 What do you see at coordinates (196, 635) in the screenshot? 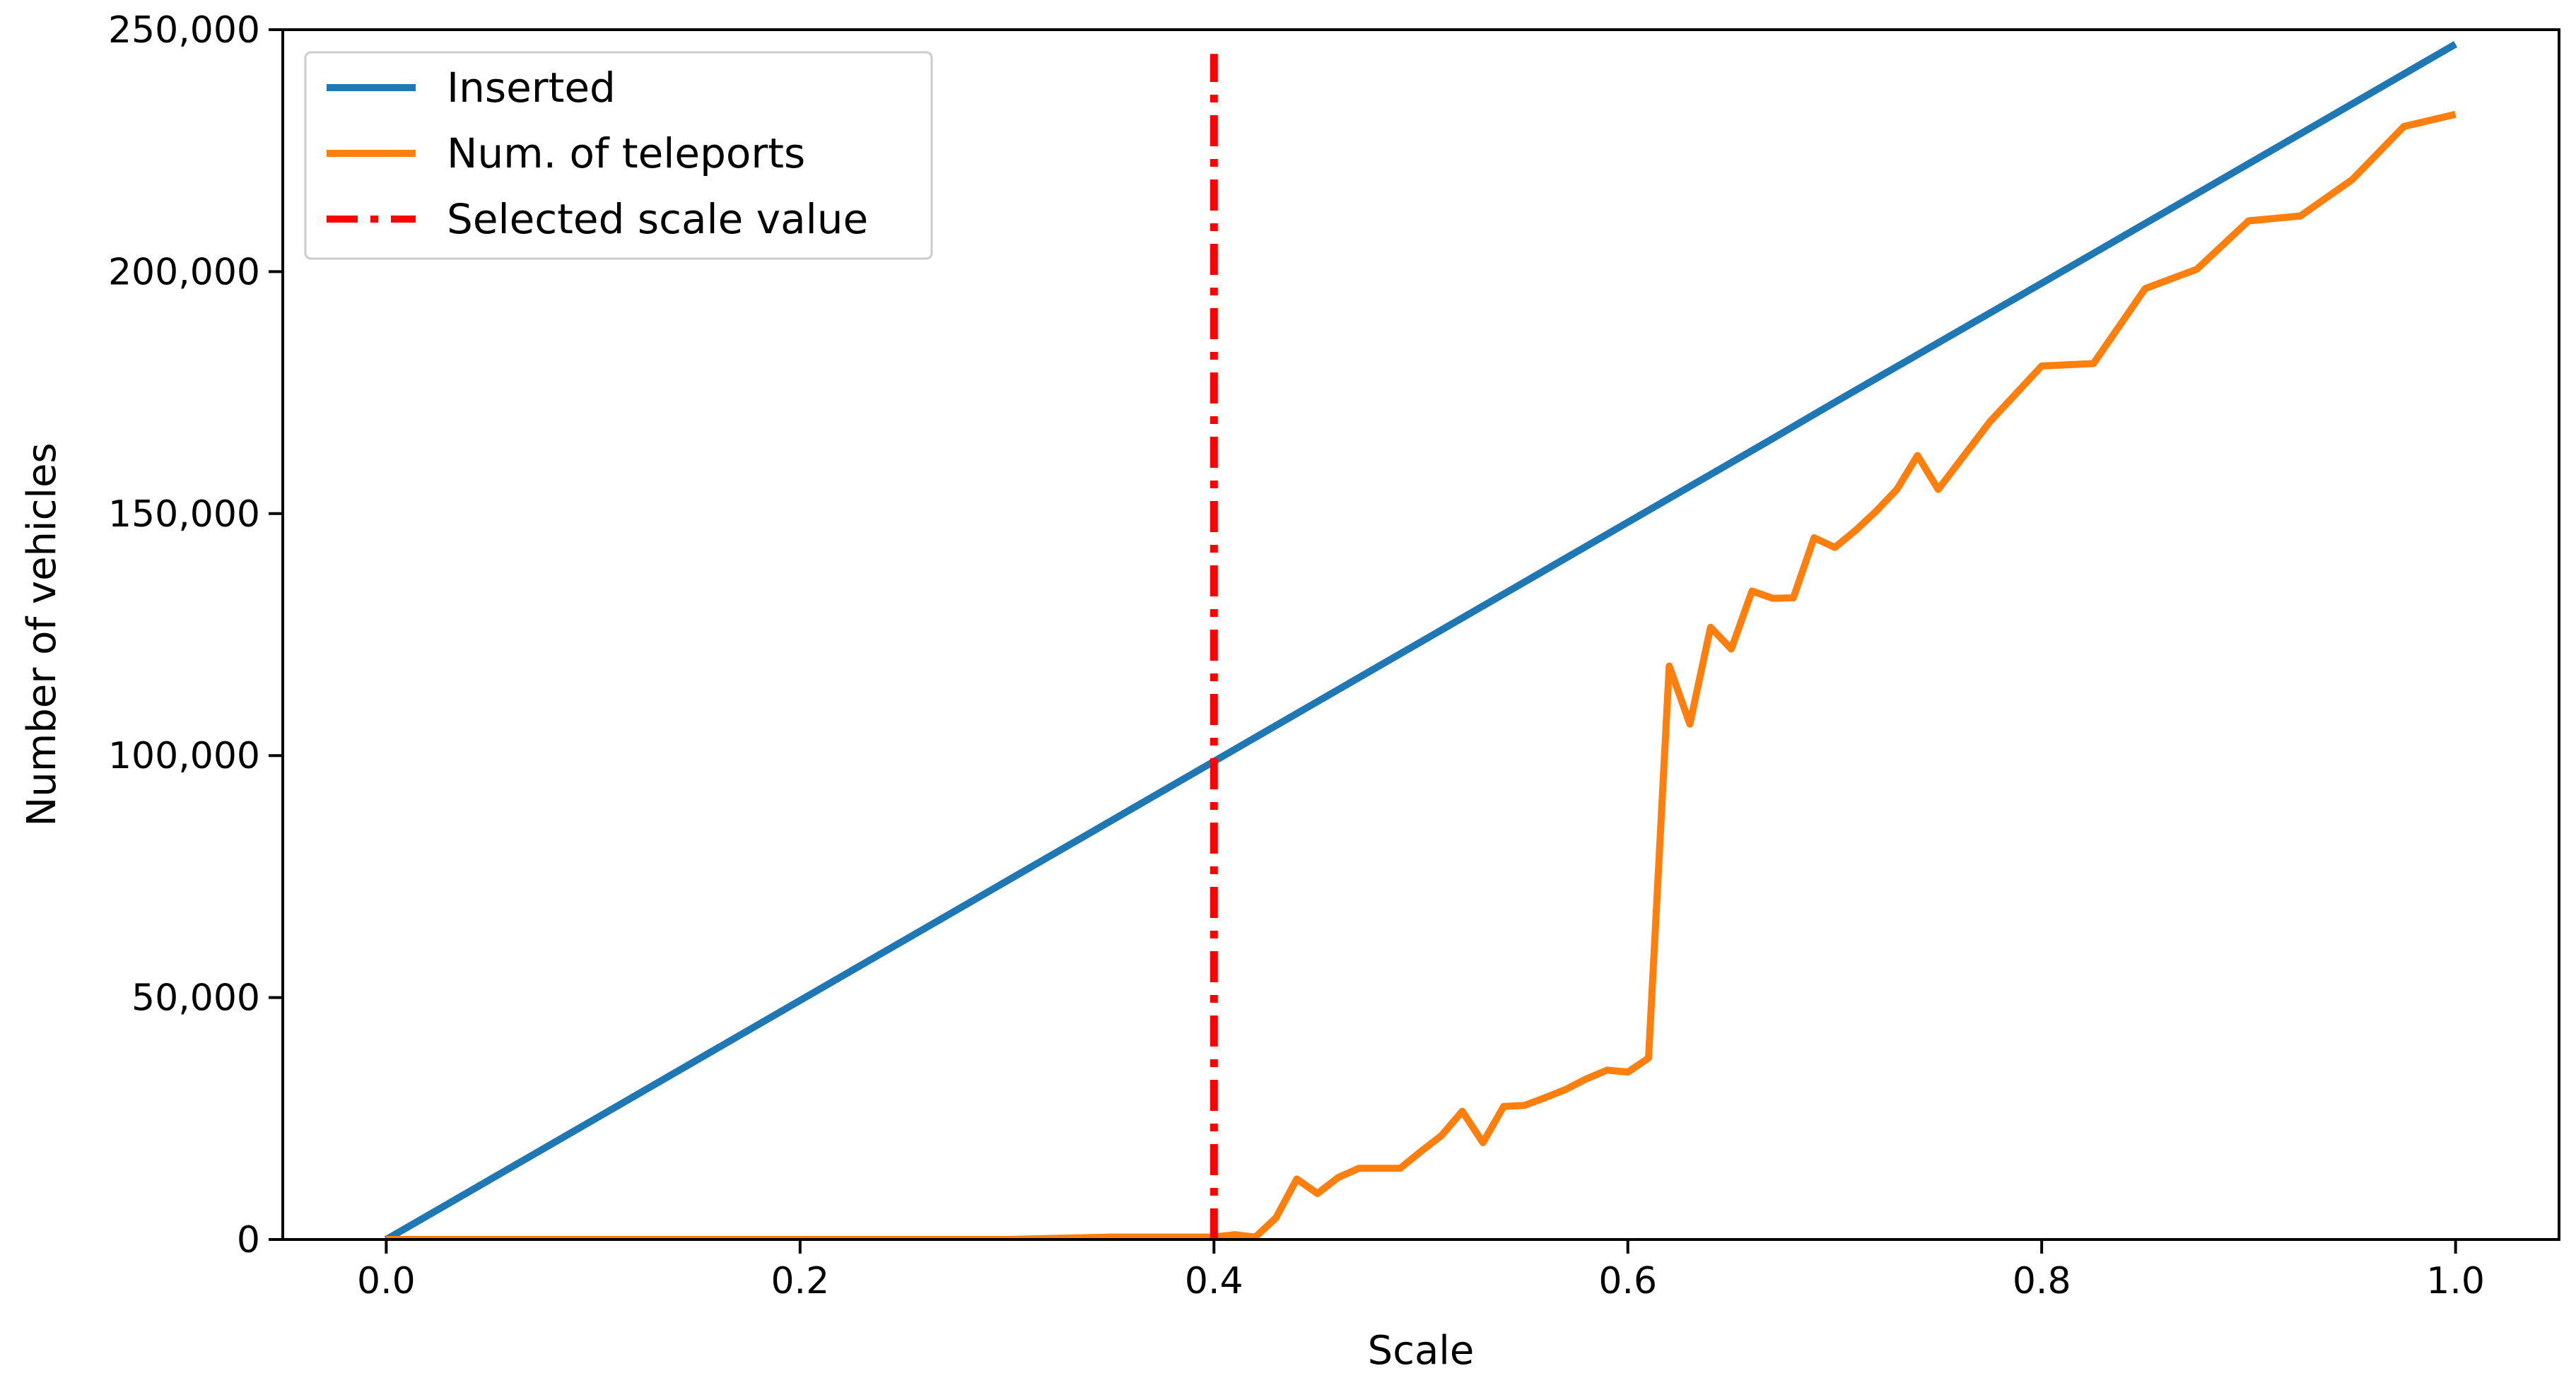
I see `y-axis-ticks: 0 50,000 100,000 150,000 200,000 250,000` at bounding box center [196, 635].